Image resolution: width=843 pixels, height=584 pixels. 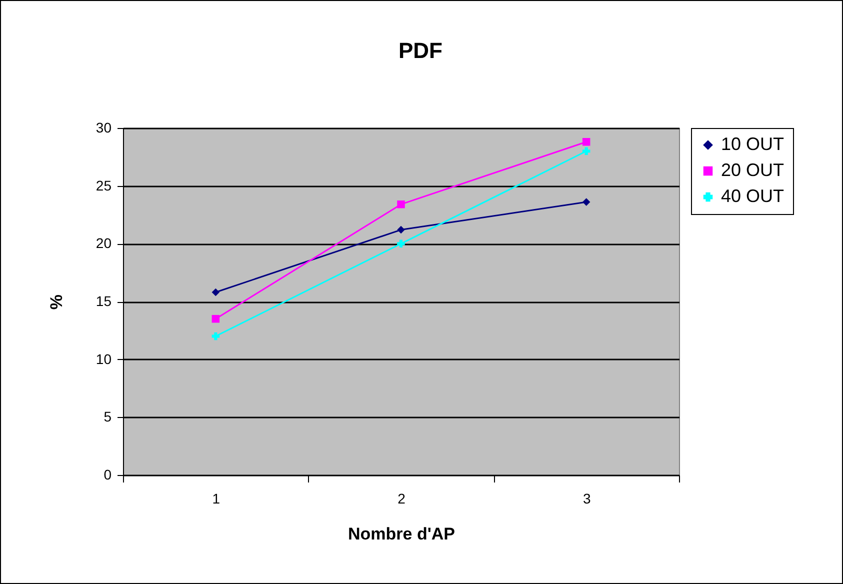 I want to click on legend-label: 10 OUT, so click(x=752, y=144).